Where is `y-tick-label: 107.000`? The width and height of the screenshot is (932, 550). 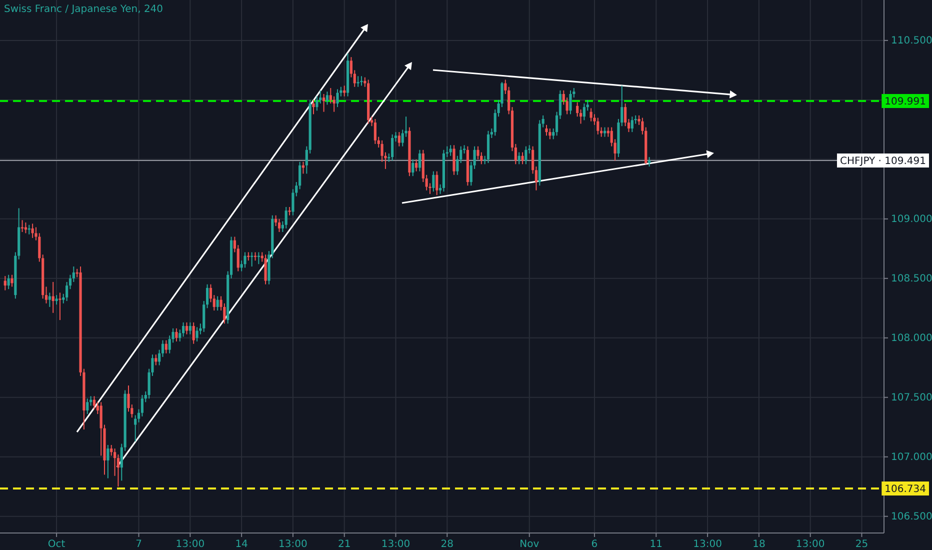 y-tick-label: 107.000 is located at coordinates (911, 458).